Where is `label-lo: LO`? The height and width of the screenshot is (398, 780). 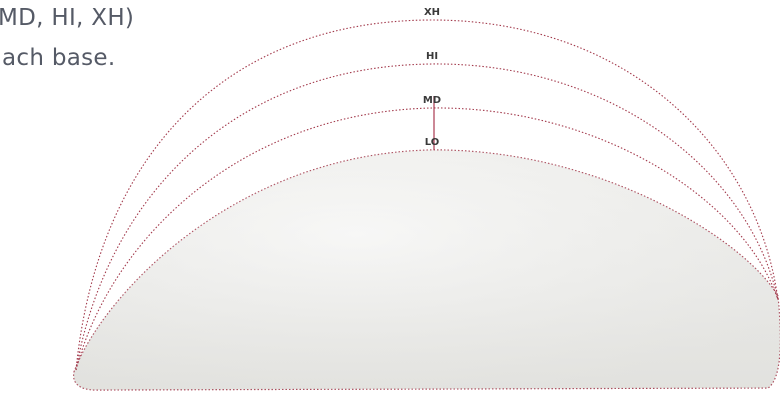 label-lo: LO is located at coordinates (432, 142).